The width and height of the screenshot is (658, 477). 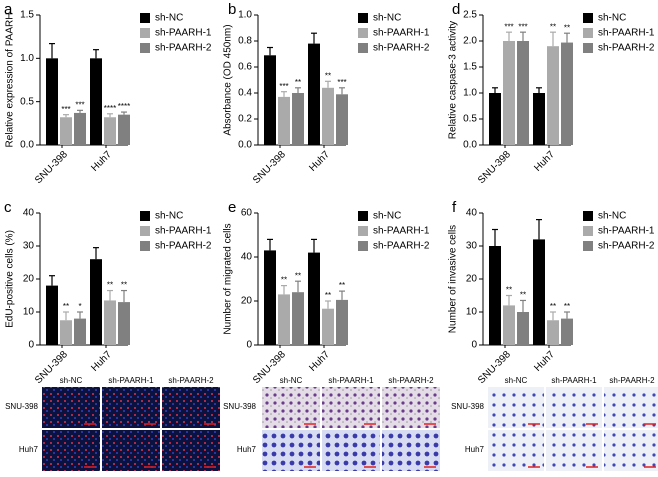 I want to click on panel-letter: f, so click(x=454, y=207).